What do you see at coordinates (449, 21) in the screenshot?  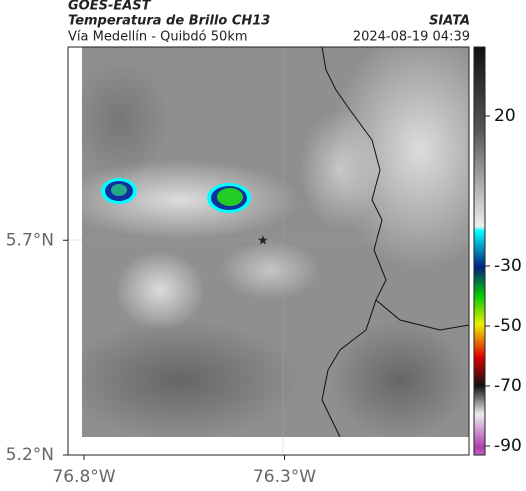 I see `brand: SIATA` at bounding box center [449, 21].